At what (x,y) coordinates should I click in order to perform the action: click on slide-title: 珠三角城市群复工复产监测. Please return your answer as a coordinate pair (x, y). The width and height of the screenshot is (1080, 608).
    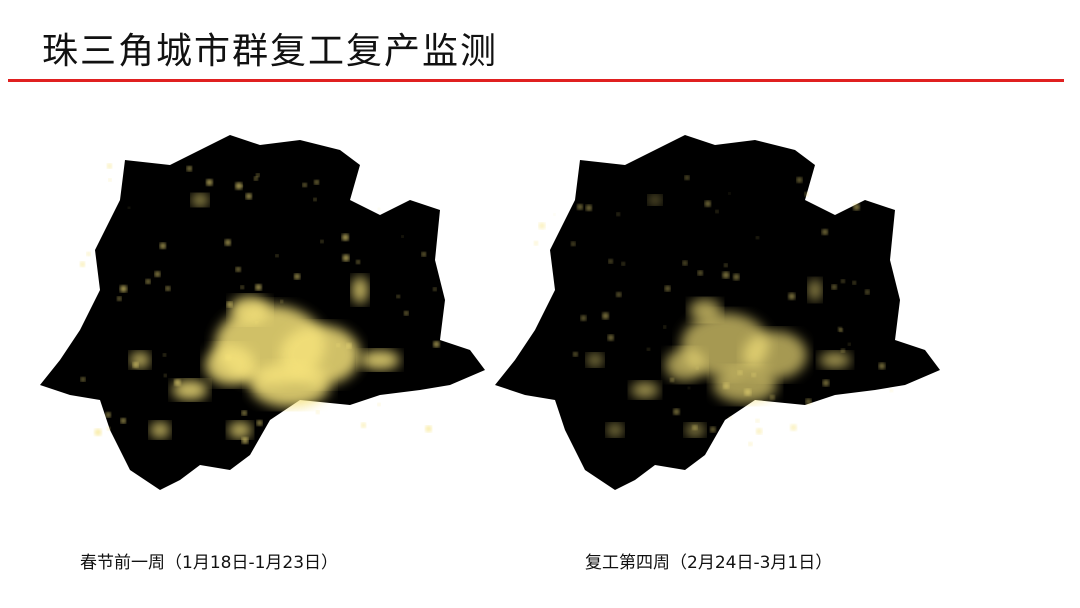
    Looking at the image, I should click on (270, 51).